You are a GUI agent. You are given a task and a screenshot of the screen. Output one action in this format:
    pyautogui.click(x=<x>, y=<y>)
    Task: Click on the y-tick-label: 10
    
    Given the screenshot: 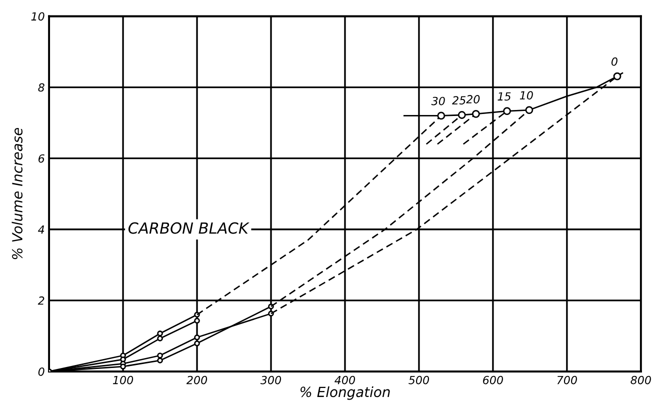 What is the action you would take?
    pyautogui.click(x=37, y=16)
    